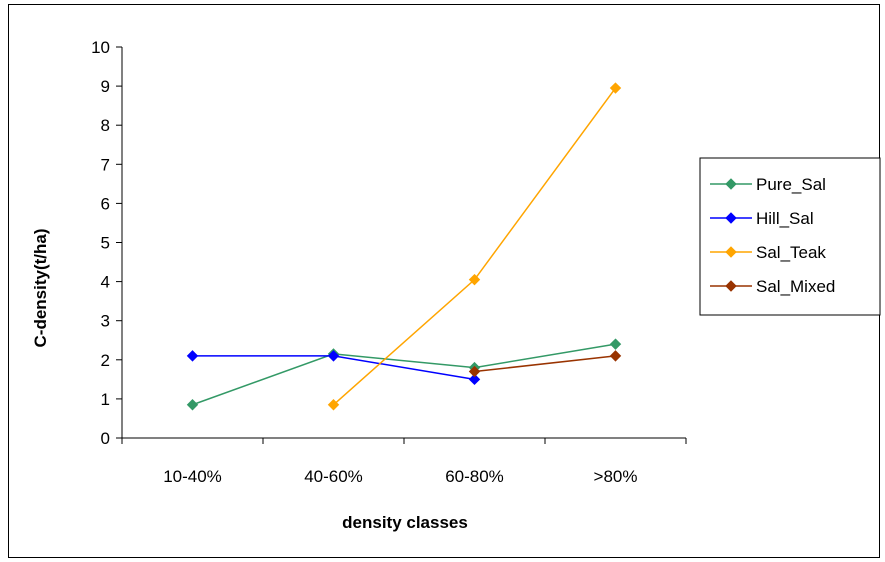 Image resolution: width=885 pixels, height=562 pixels. What do you see at coordinates (333, 476) in the screenshot?
I see `x-tick-label: 40-60%` at bounding box center [333, 476].